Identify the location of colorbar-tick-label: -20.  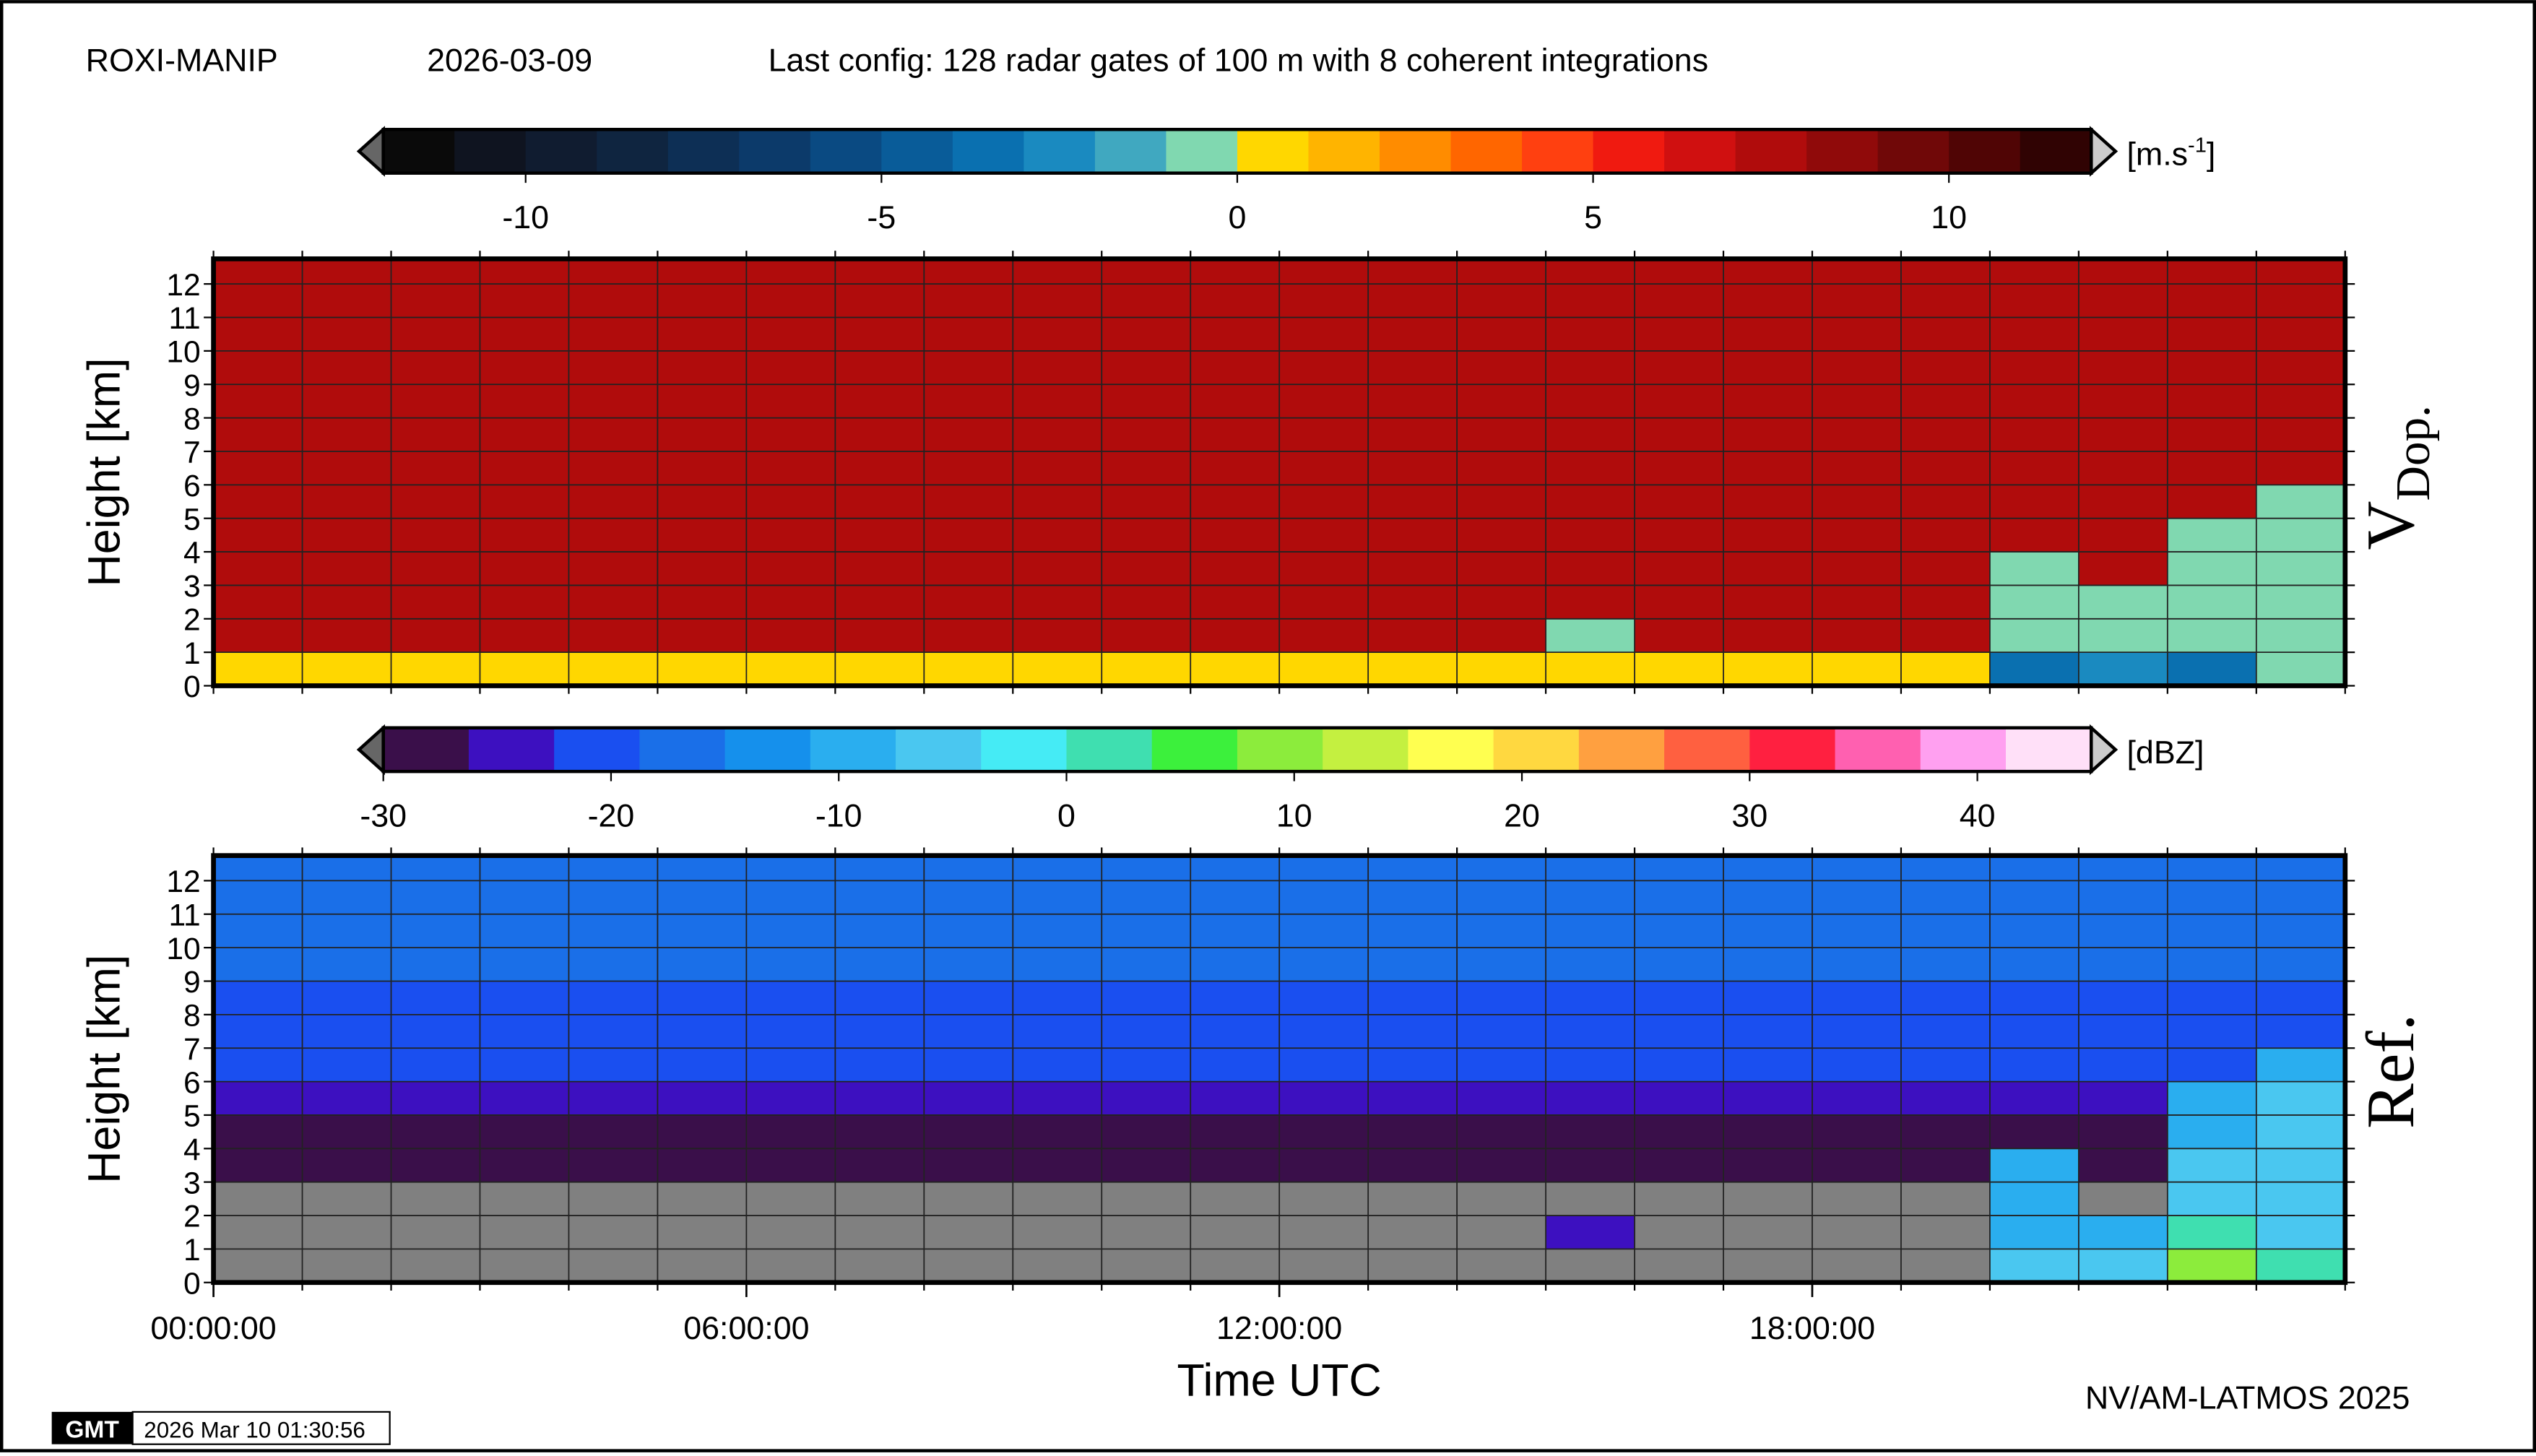
(611, 815).